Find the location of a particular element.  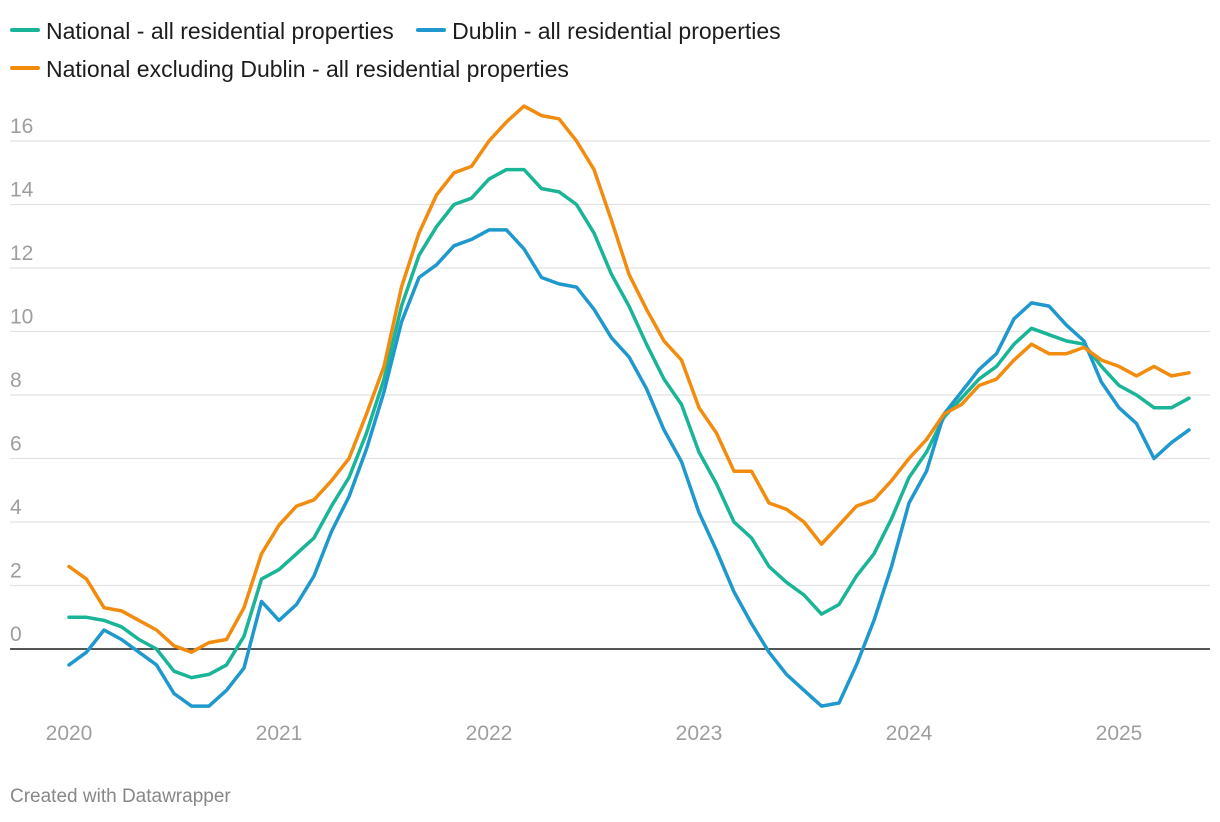

legend-swatch-national-excl-dublin is located at coordinates (25, 67).